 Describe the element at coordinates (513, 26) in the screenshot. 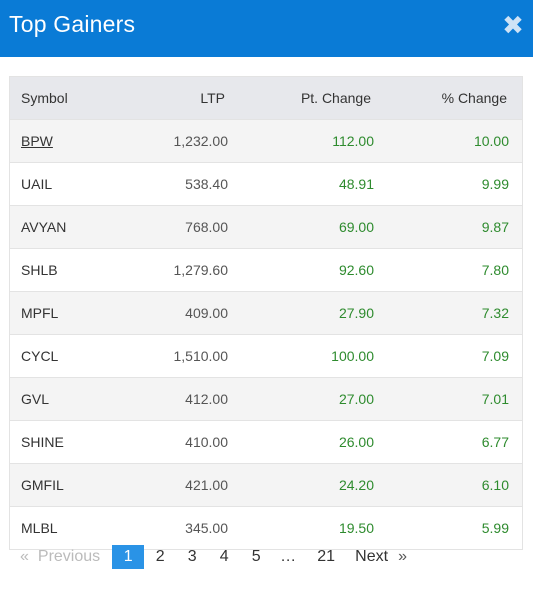

I see `close-icon: ✖` at that location.